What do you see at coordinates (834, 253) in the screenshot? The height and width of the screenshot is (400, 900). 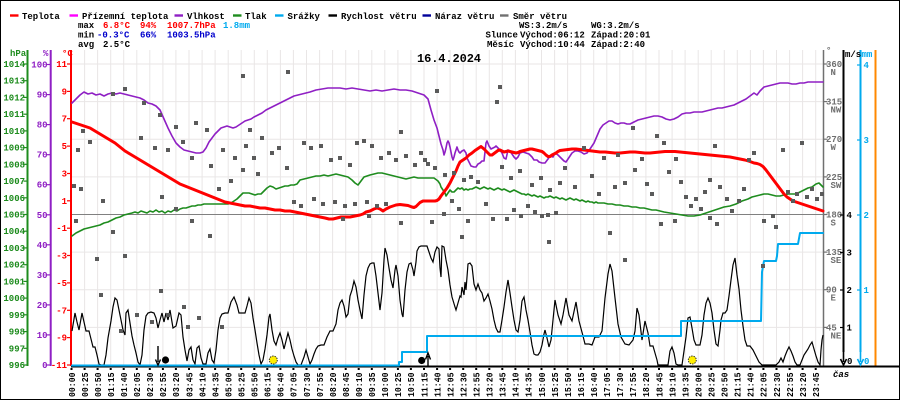 I see `svg-text: 135` at bounding box center [834, 253].